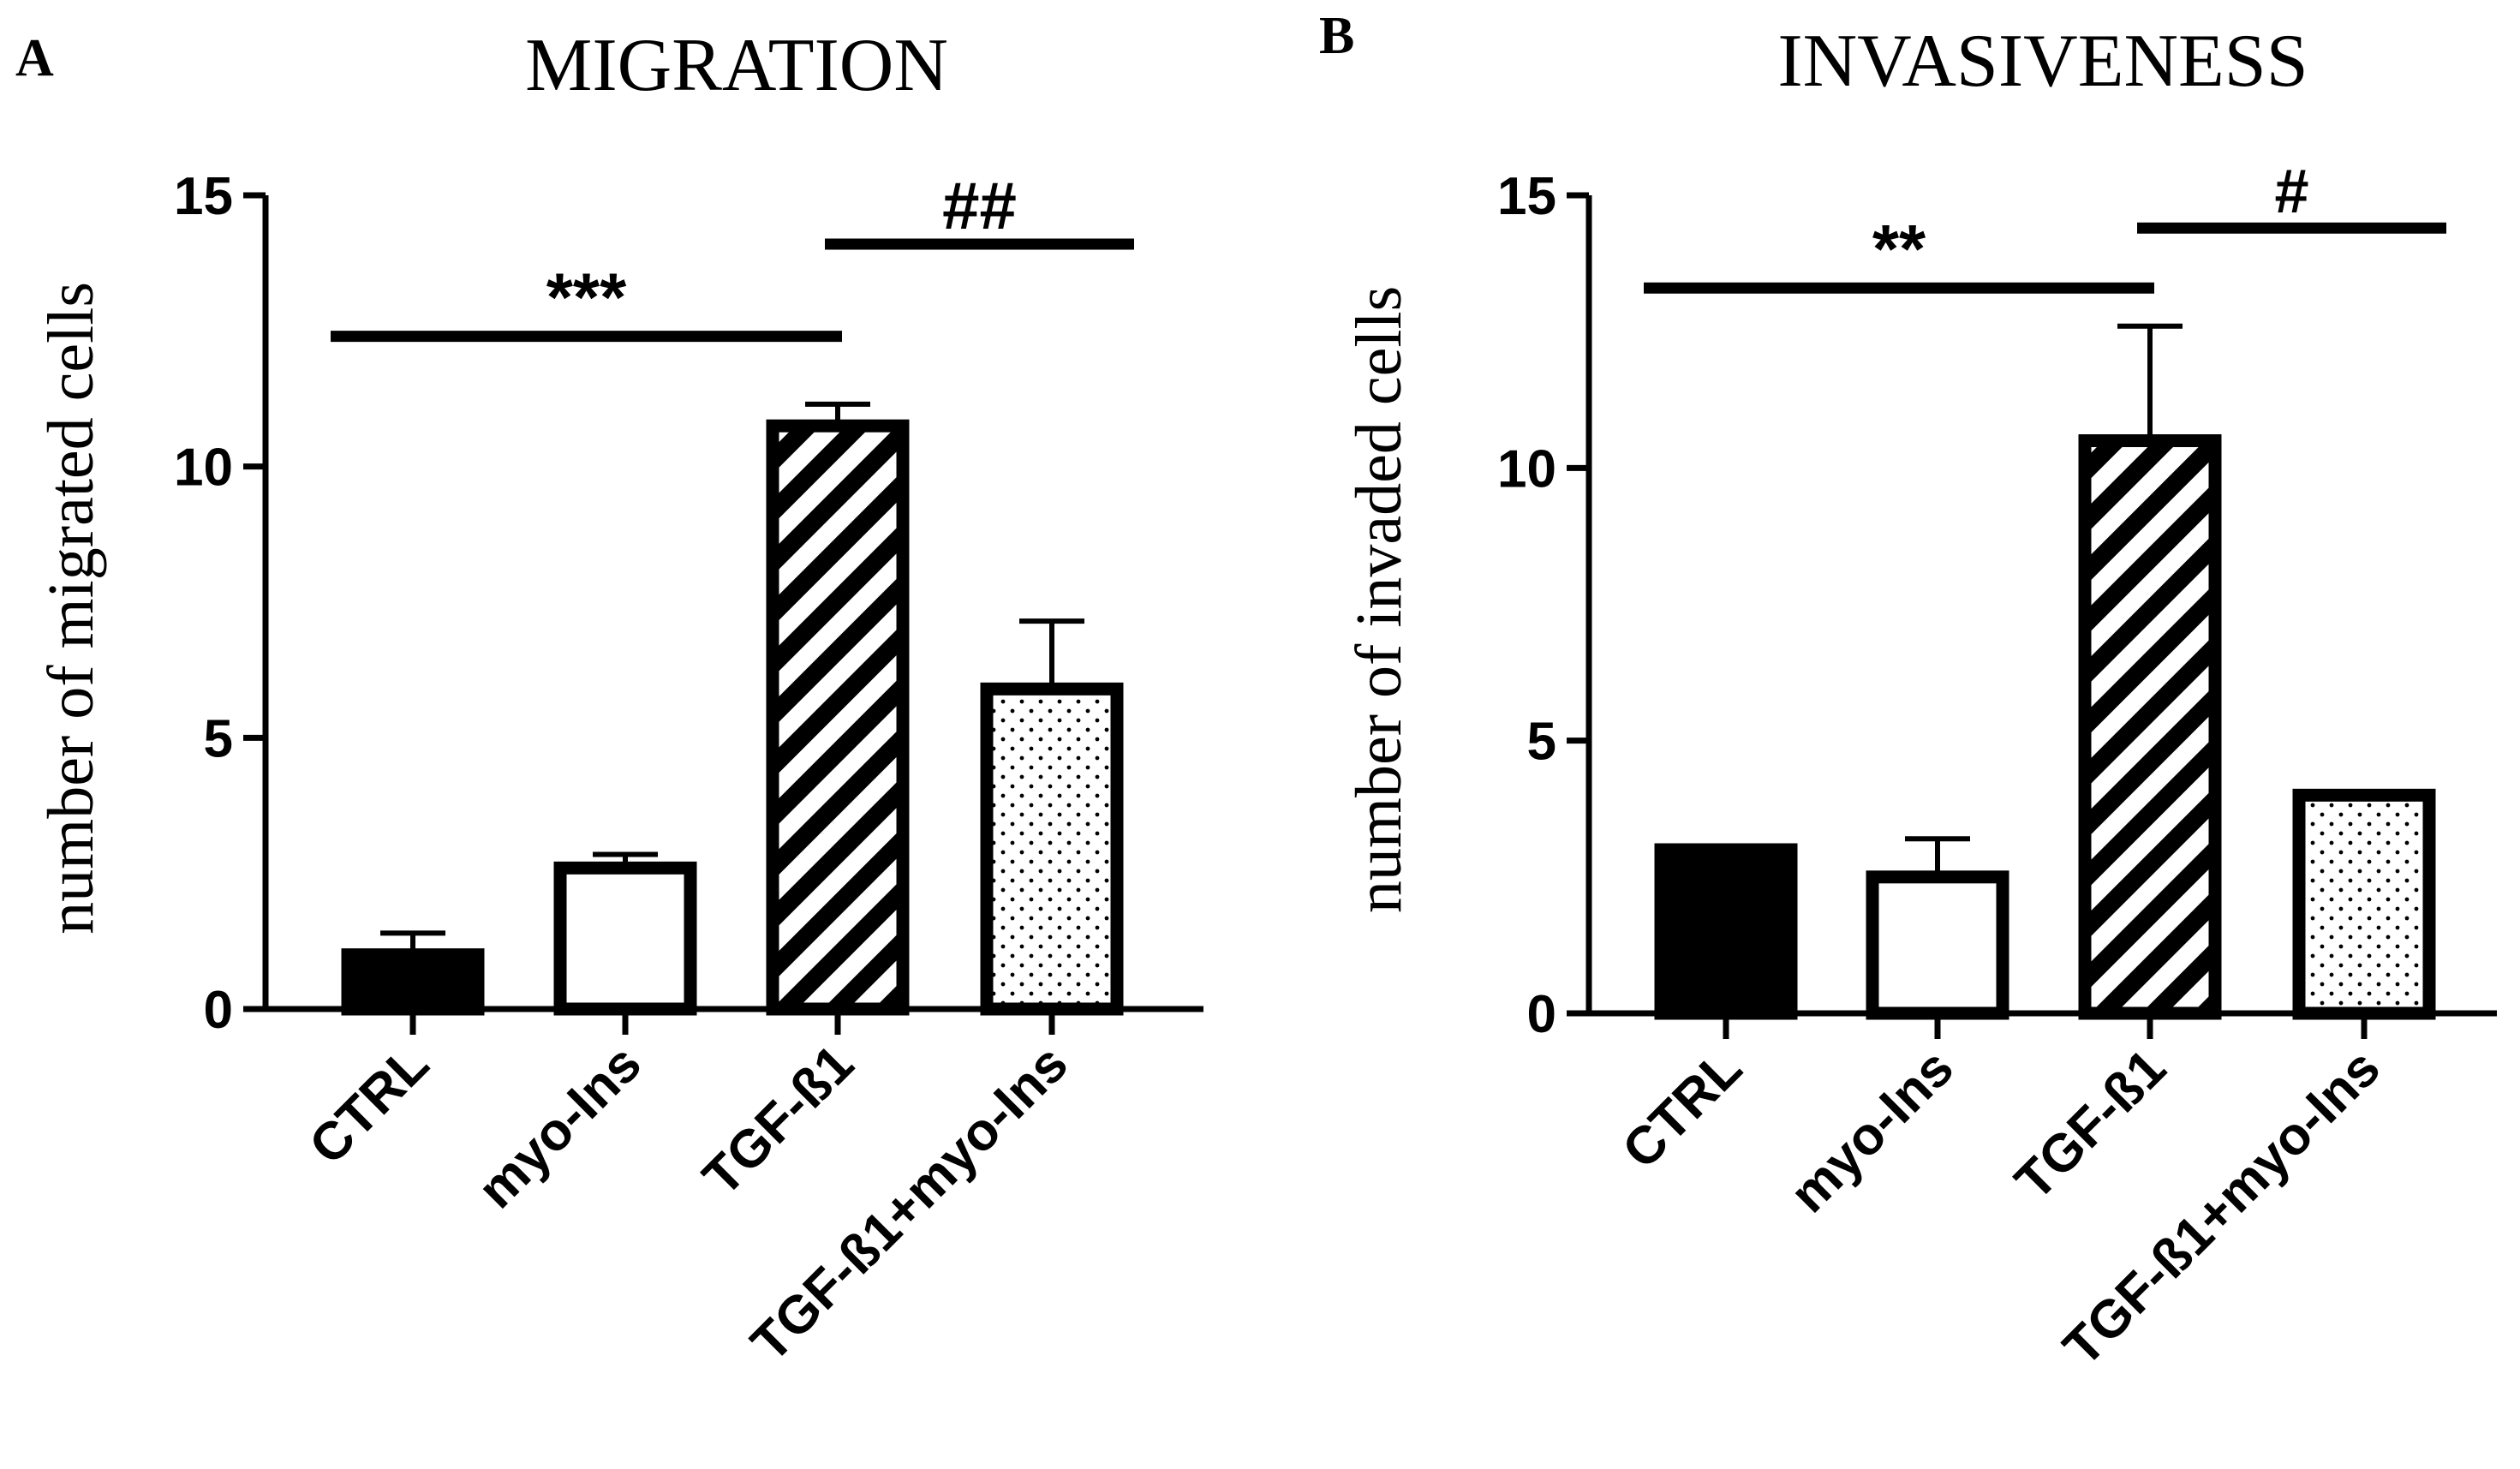 The image size is (2520, 1469). Describe the element at coordinates (2291, 192) in the screenshot. I see `significance-label: #` at that location.